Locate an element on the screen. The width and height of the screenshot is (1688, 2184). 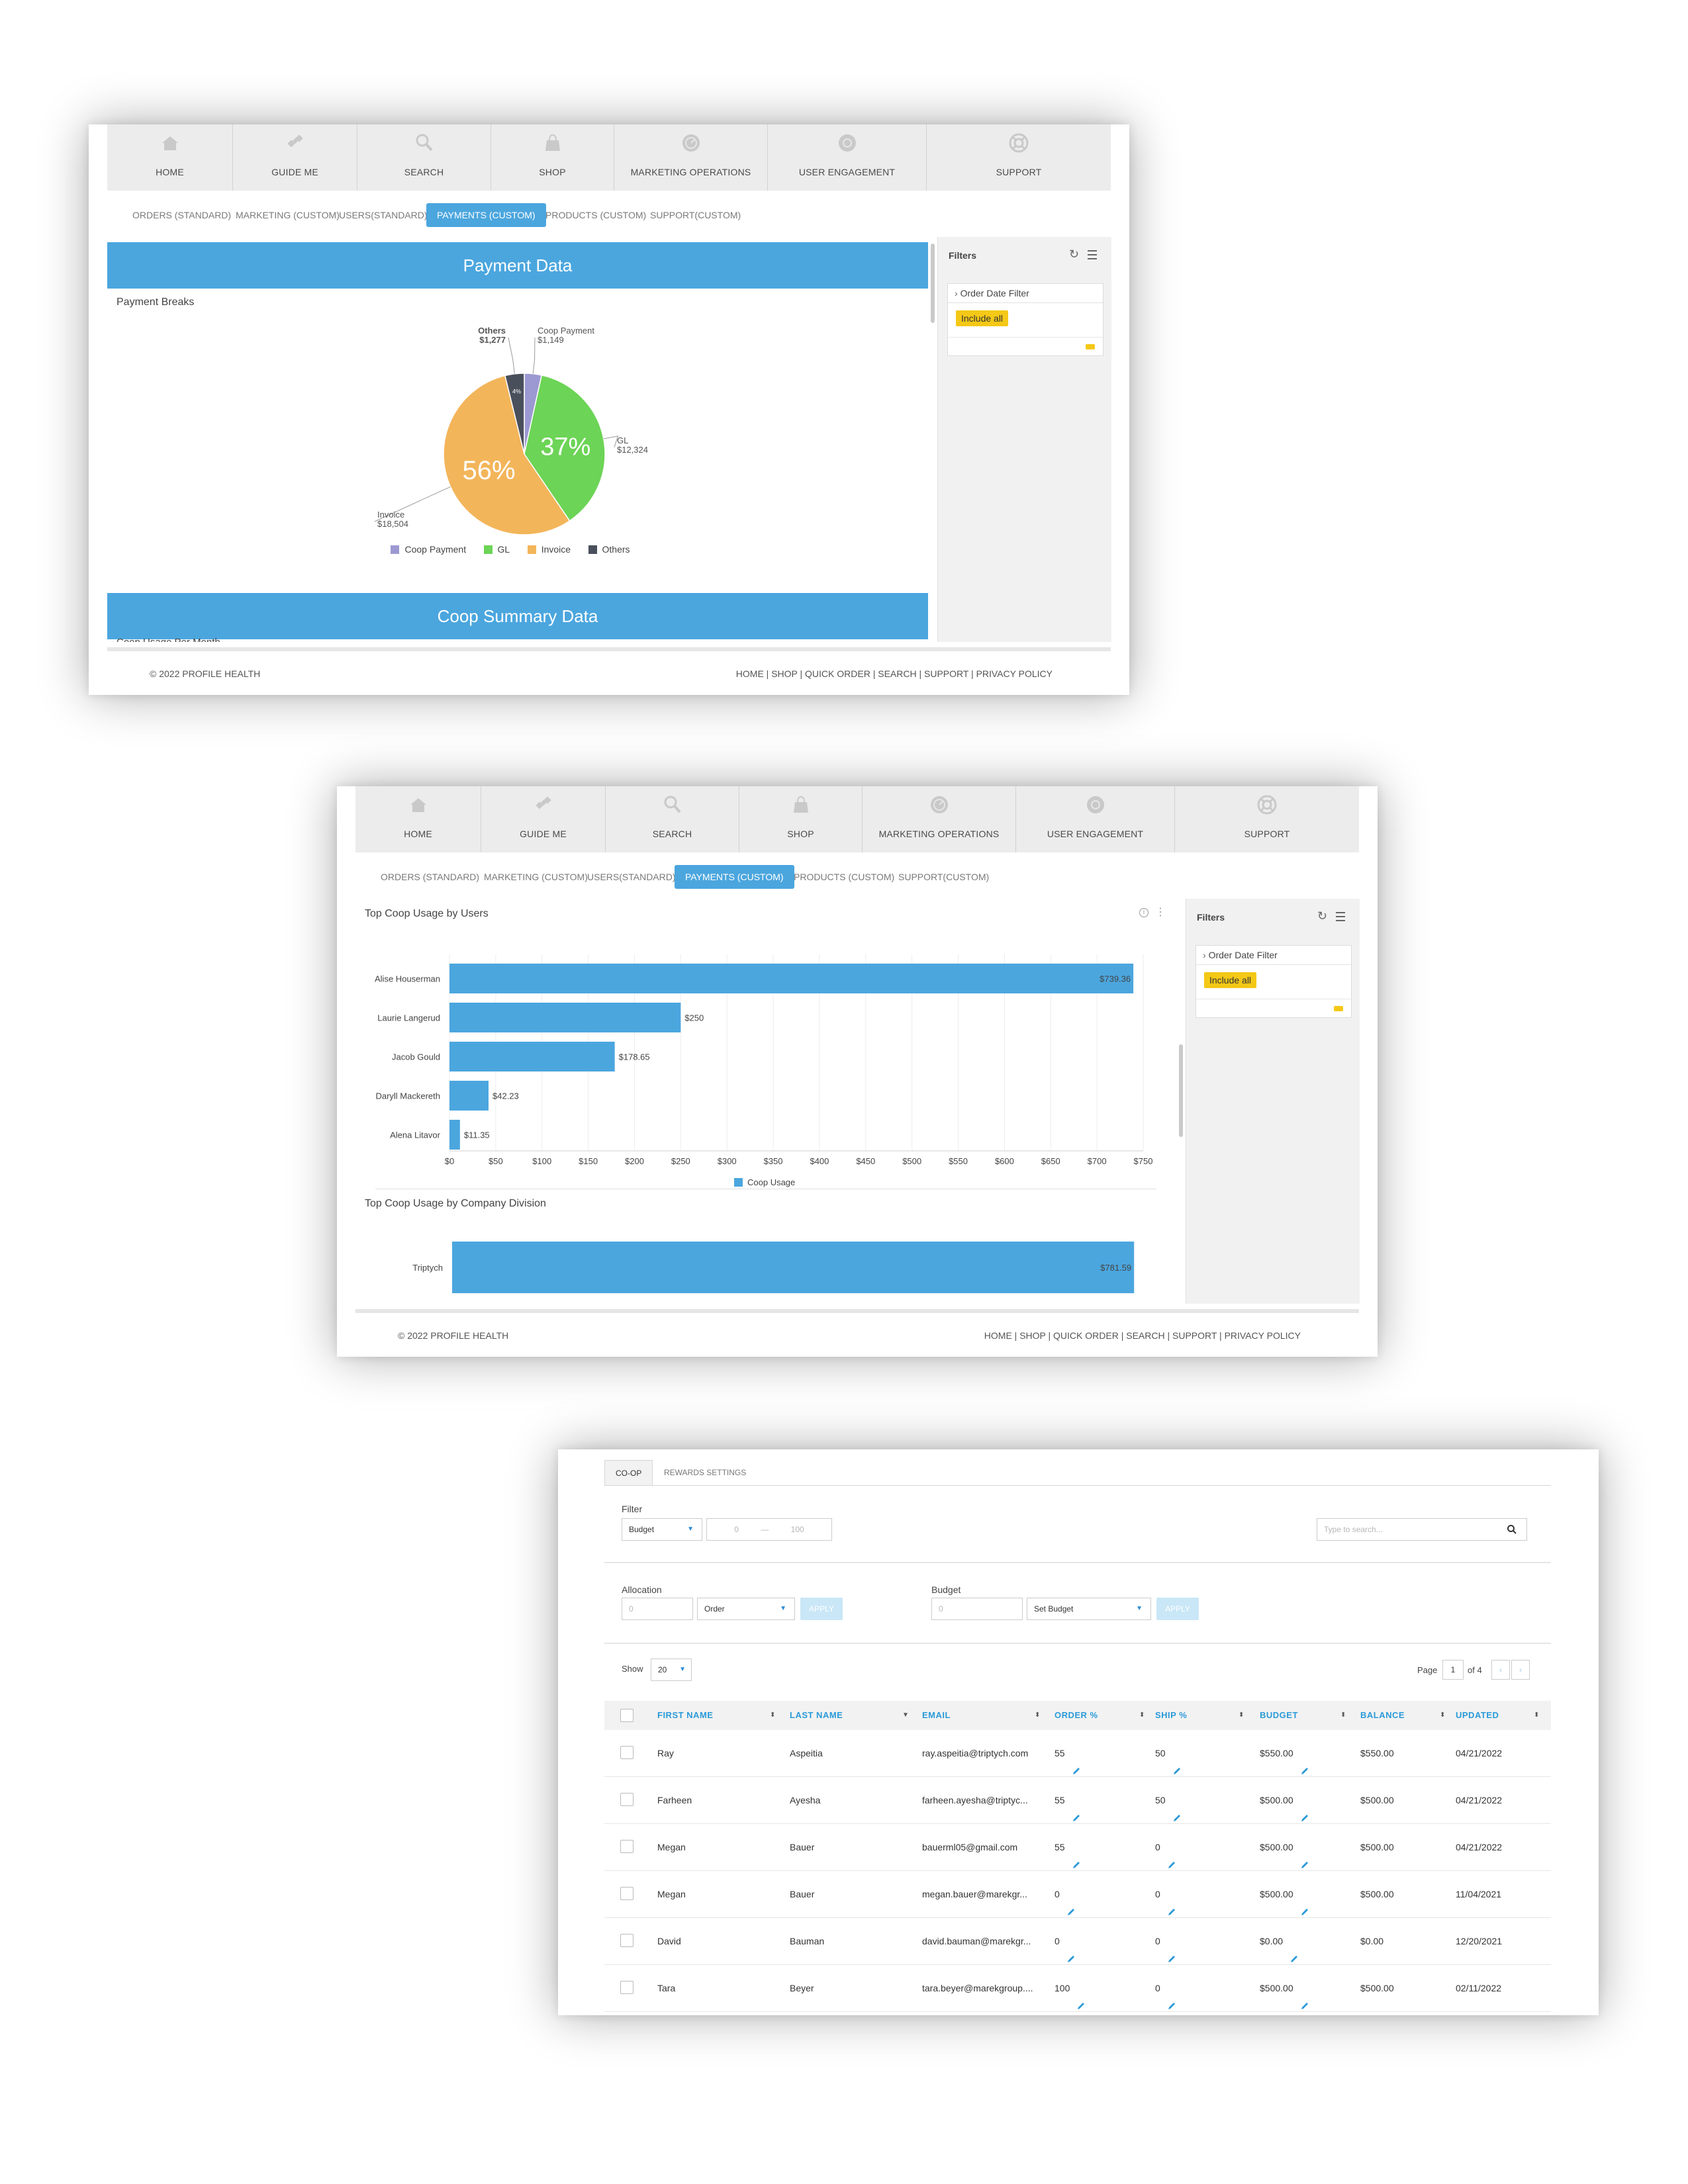
column-header-order: ORDER % is located at coordinates (1076, 1715).